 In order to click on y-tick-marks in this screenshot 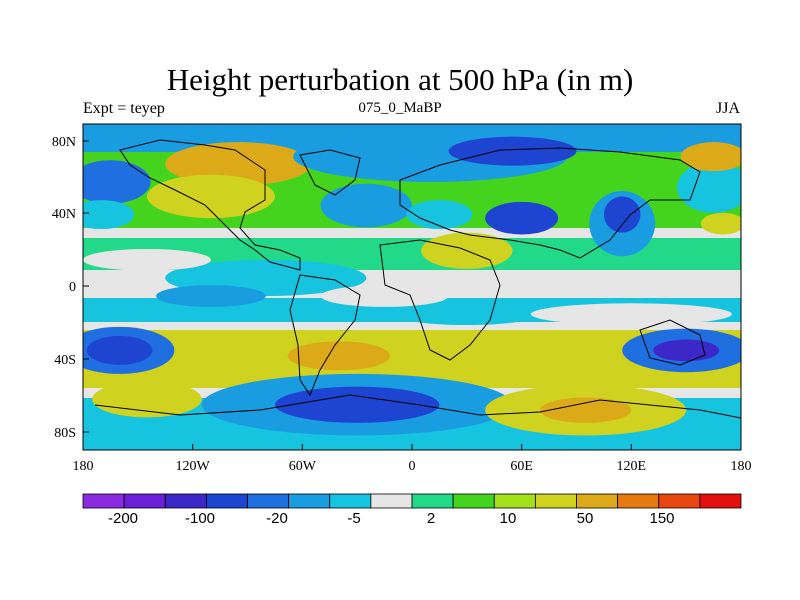, I will do `click(86, 286)`.